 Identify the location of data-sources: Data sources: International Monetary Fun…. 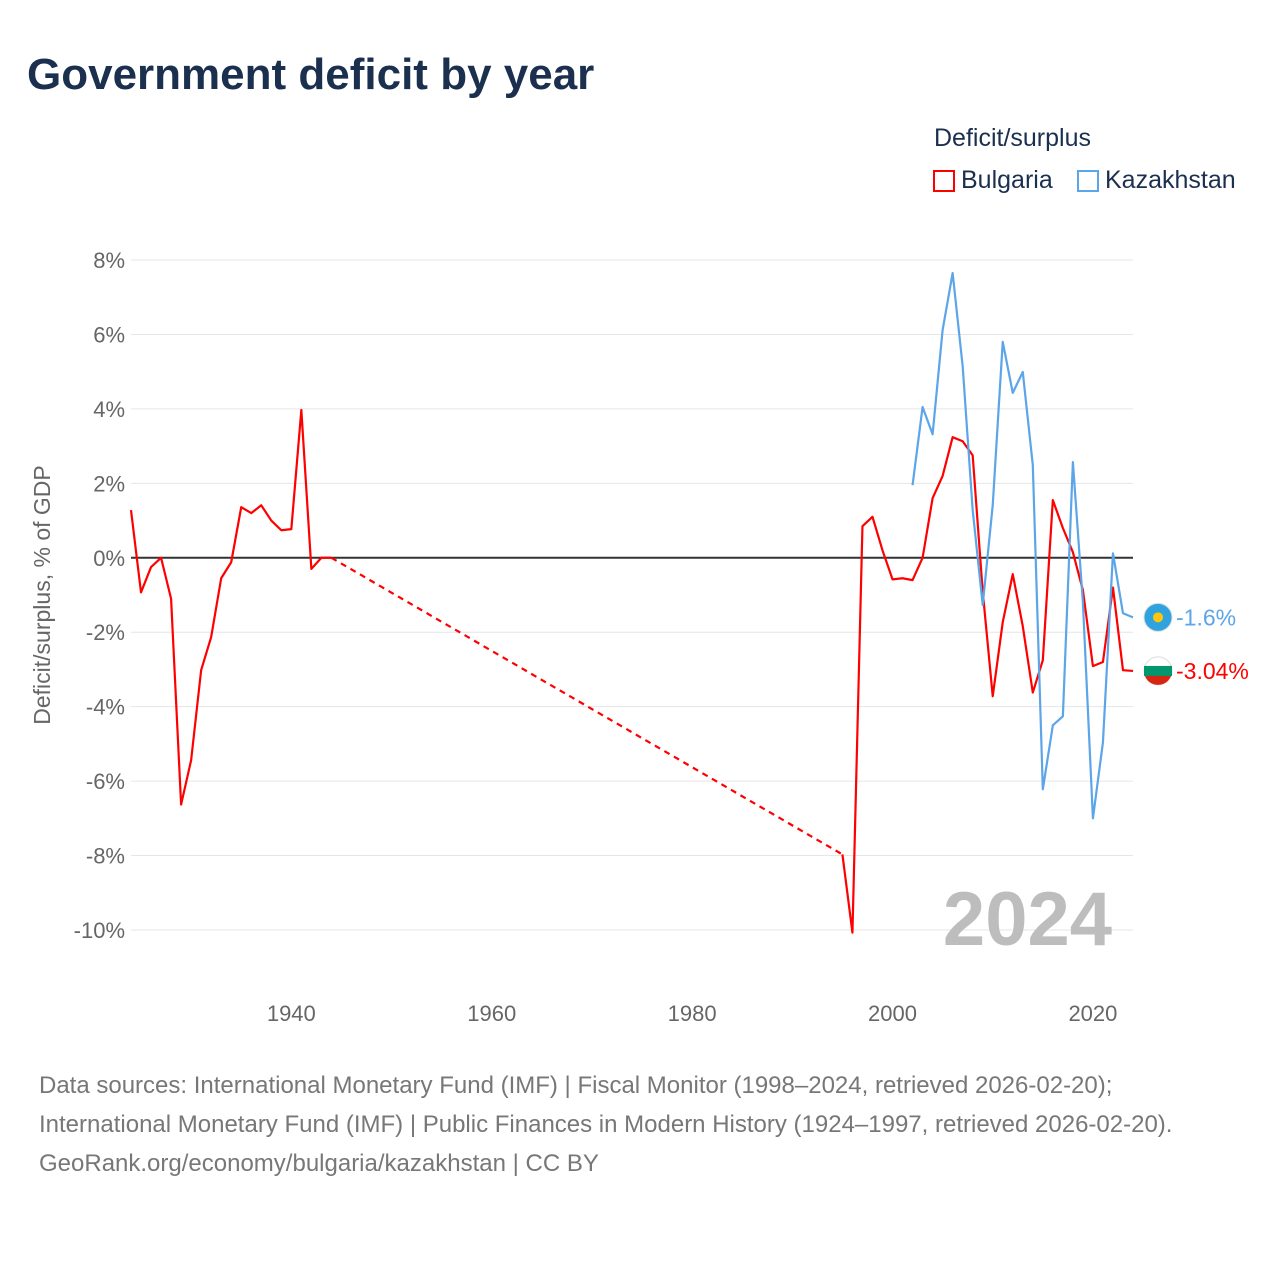
(606, 1105).